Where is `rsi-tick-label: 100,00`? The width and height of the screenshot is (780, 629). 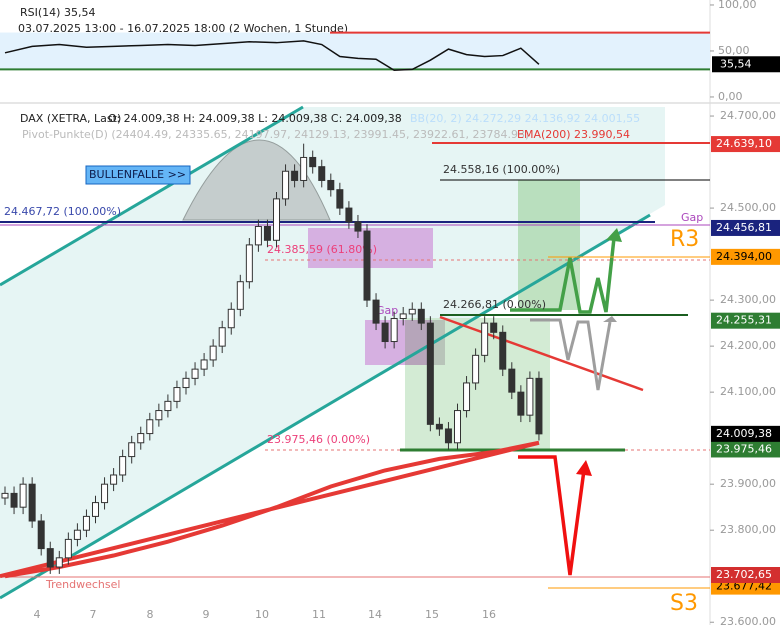
rsi-tick-label: 100,00 is located at coordinates (737, 5).